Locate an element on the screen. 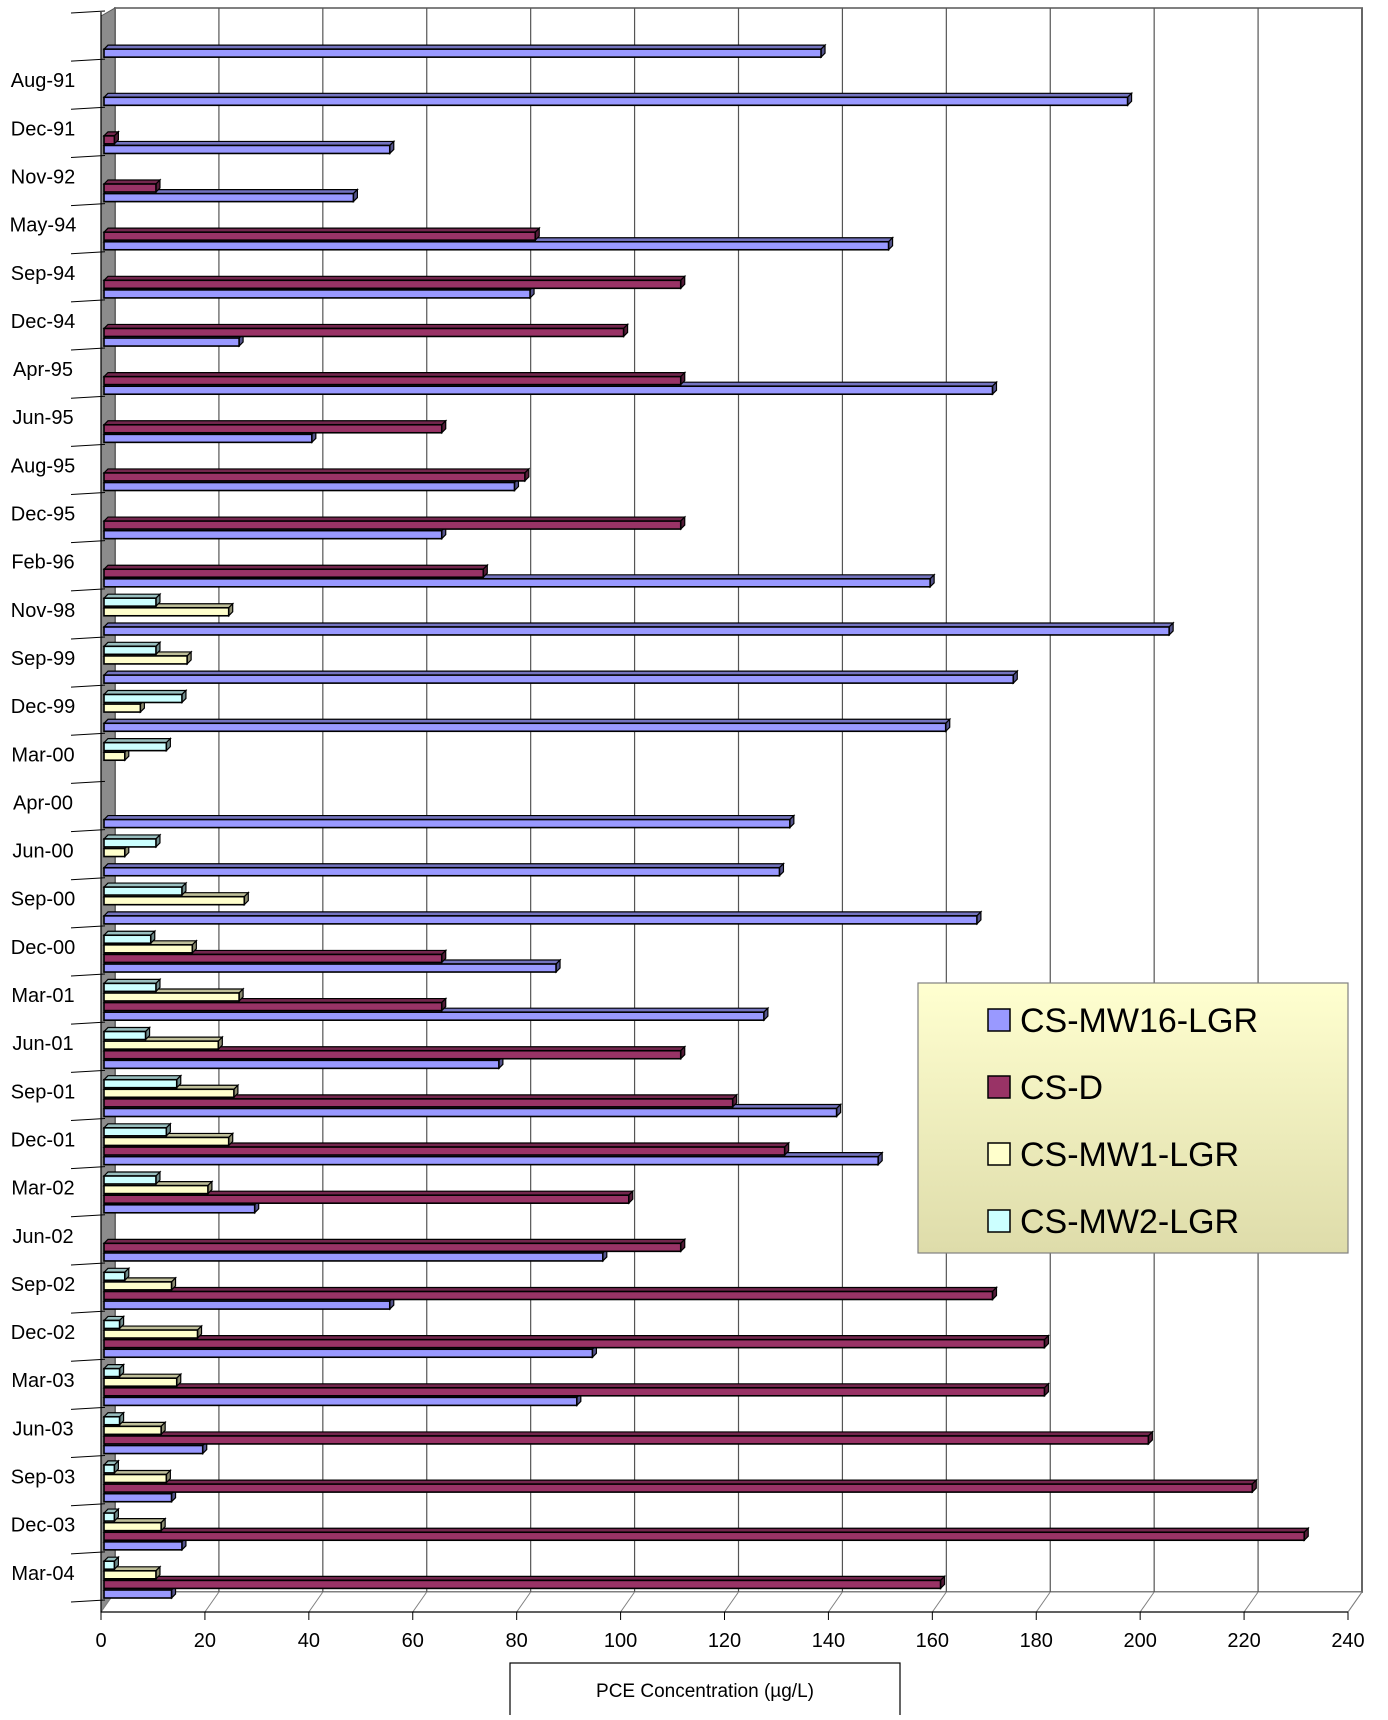 This screenshot has height=1720, width=1388. y-category-label: Dec-95 is located at coordinates (43, 515).